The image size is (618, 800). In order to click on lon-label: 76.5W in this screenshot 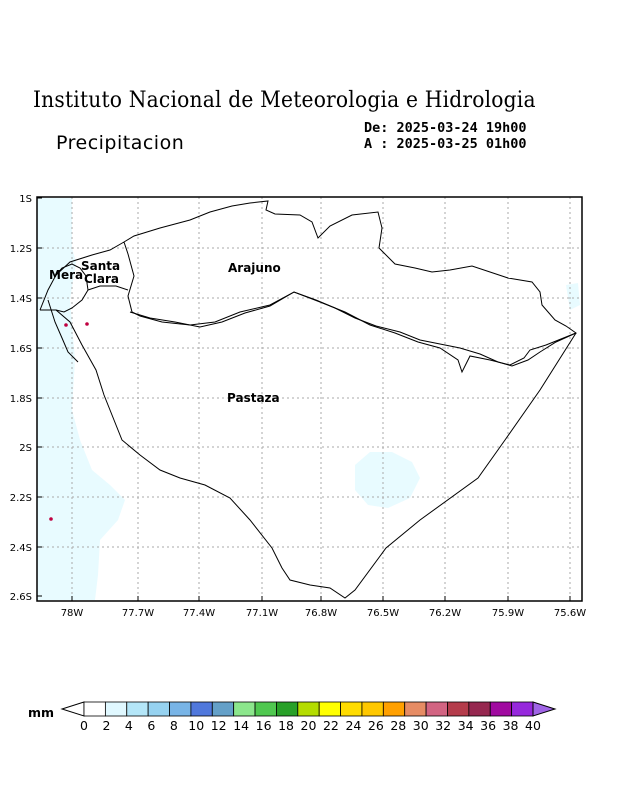, I will do `click(383, 613)`.